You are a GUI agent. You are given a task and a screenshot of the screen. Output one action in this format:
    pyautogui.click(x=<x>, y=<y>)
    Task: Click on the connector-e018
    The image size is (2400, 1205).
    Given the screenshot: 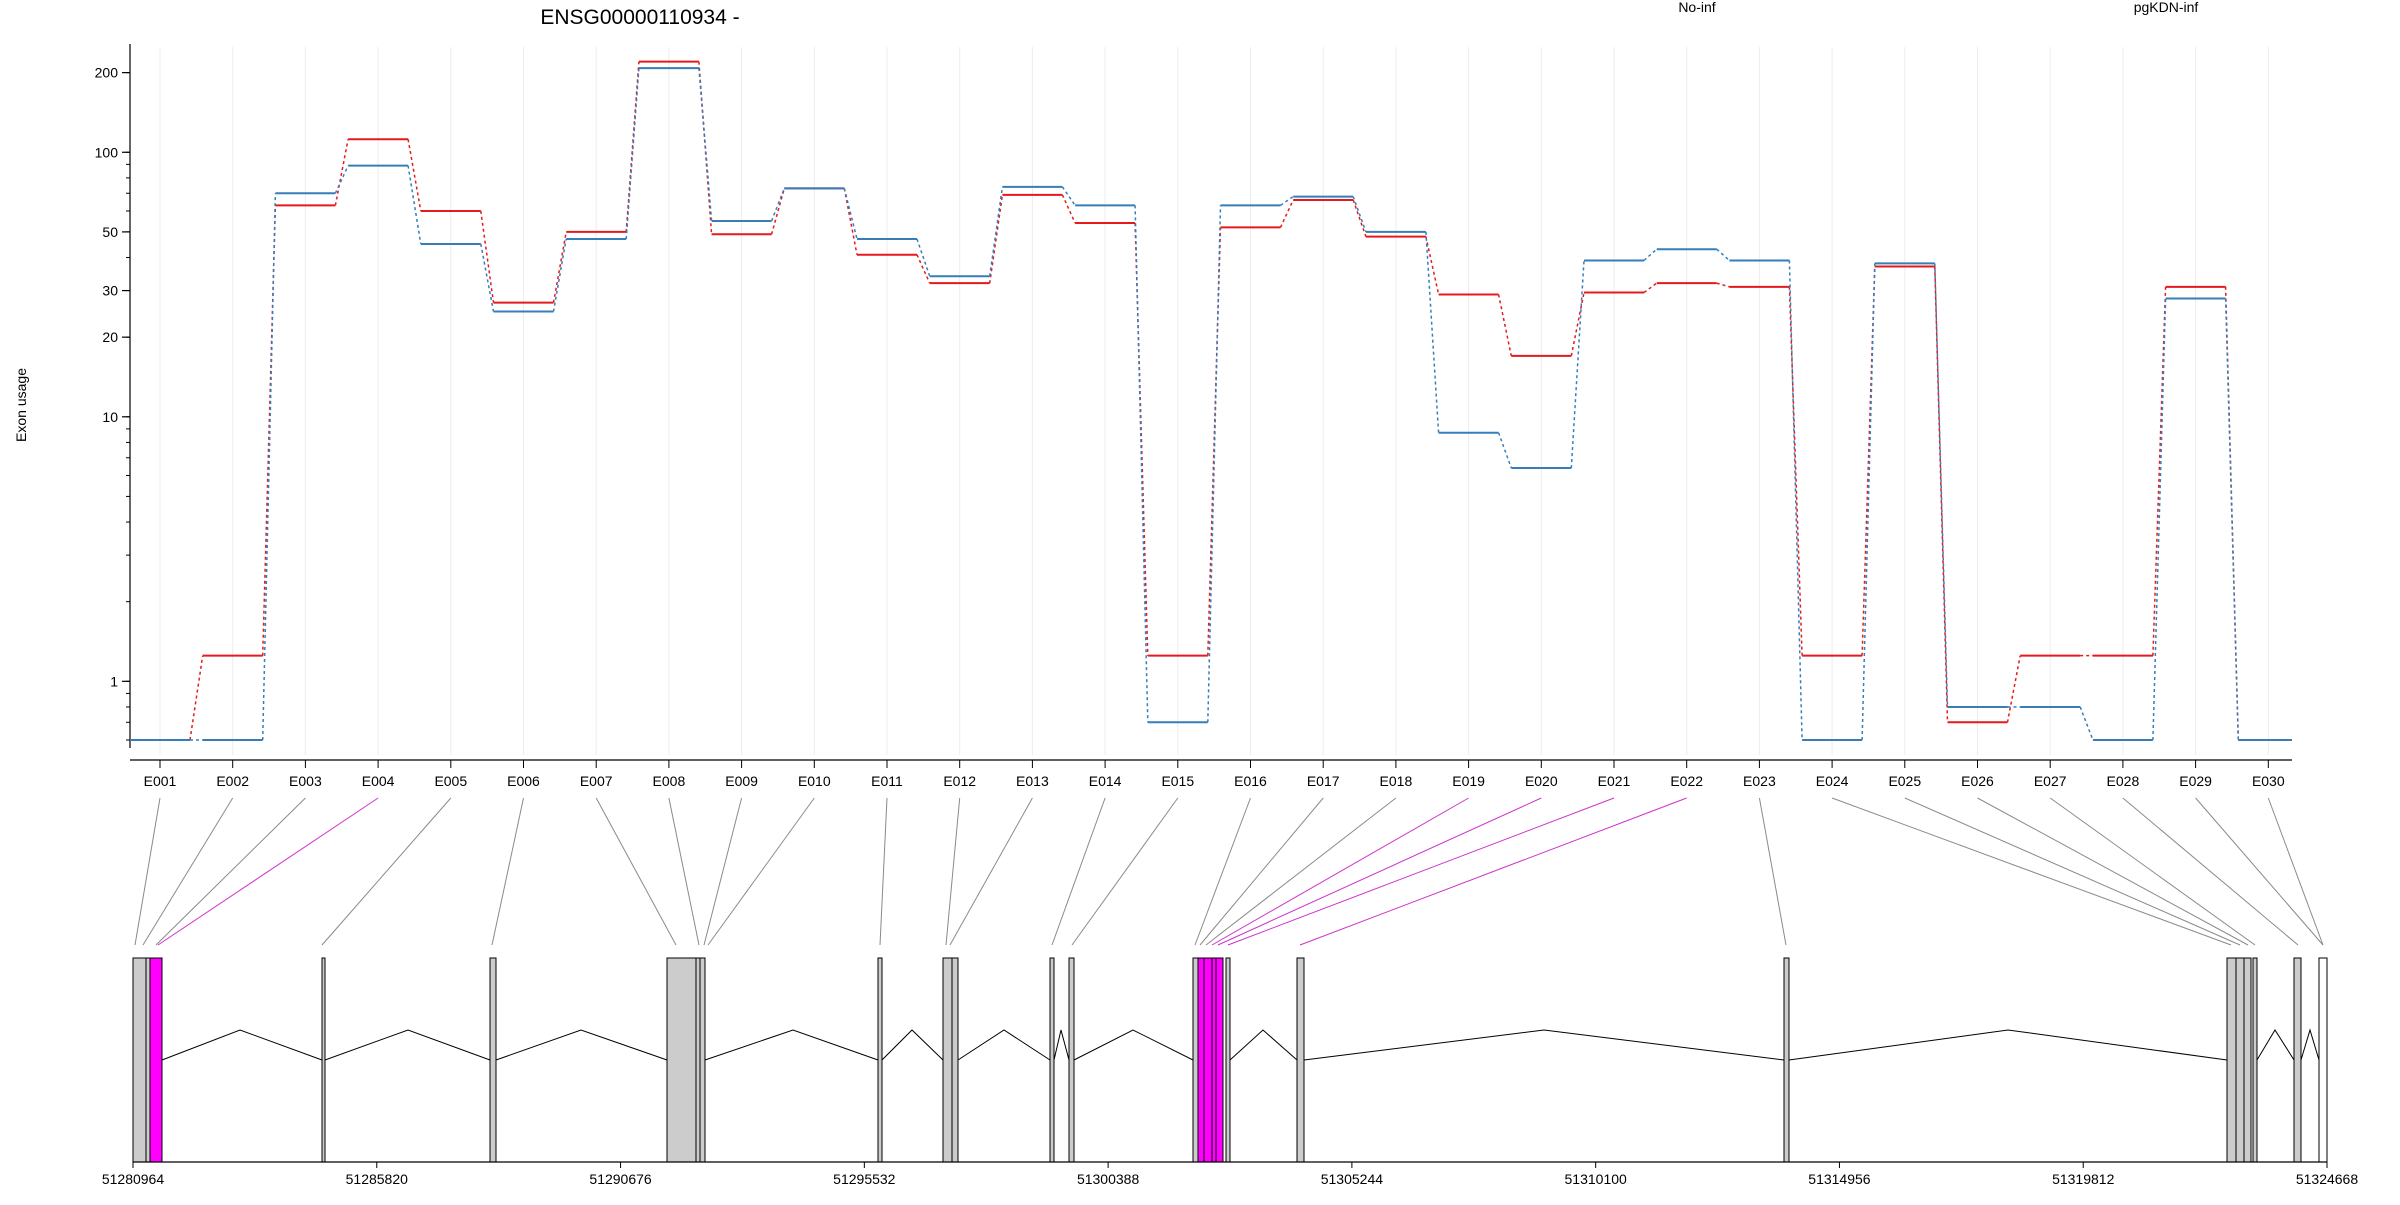 What is the action you would take?
    pyautogui.click(x=1301, y=871)
    